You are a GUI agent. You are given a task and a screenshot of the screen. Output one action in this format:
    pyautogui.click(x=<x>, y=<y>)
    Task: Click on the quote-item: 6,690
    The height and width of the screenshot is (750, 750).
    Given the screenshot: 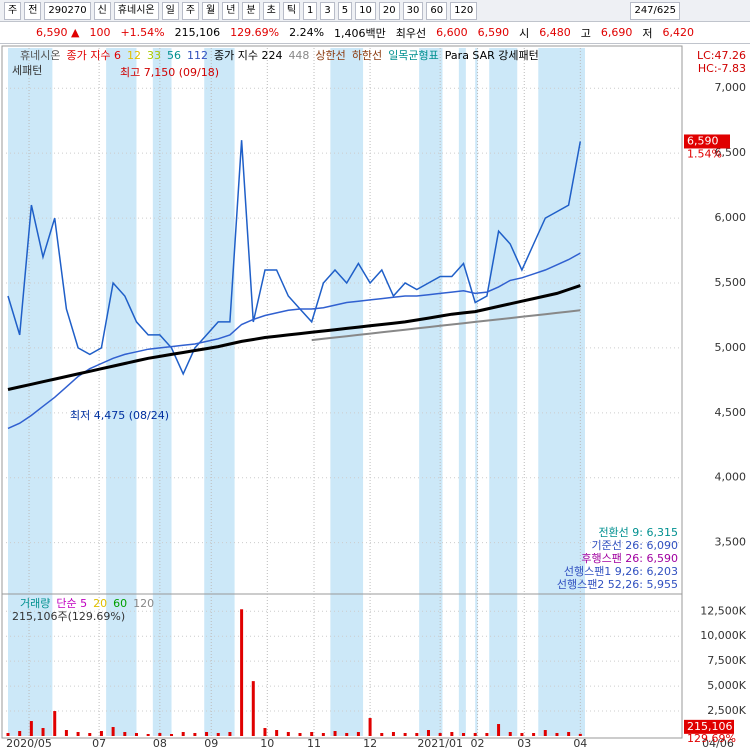 What is the action you would take?
    pyautogui.click(x=616, y=32)
    